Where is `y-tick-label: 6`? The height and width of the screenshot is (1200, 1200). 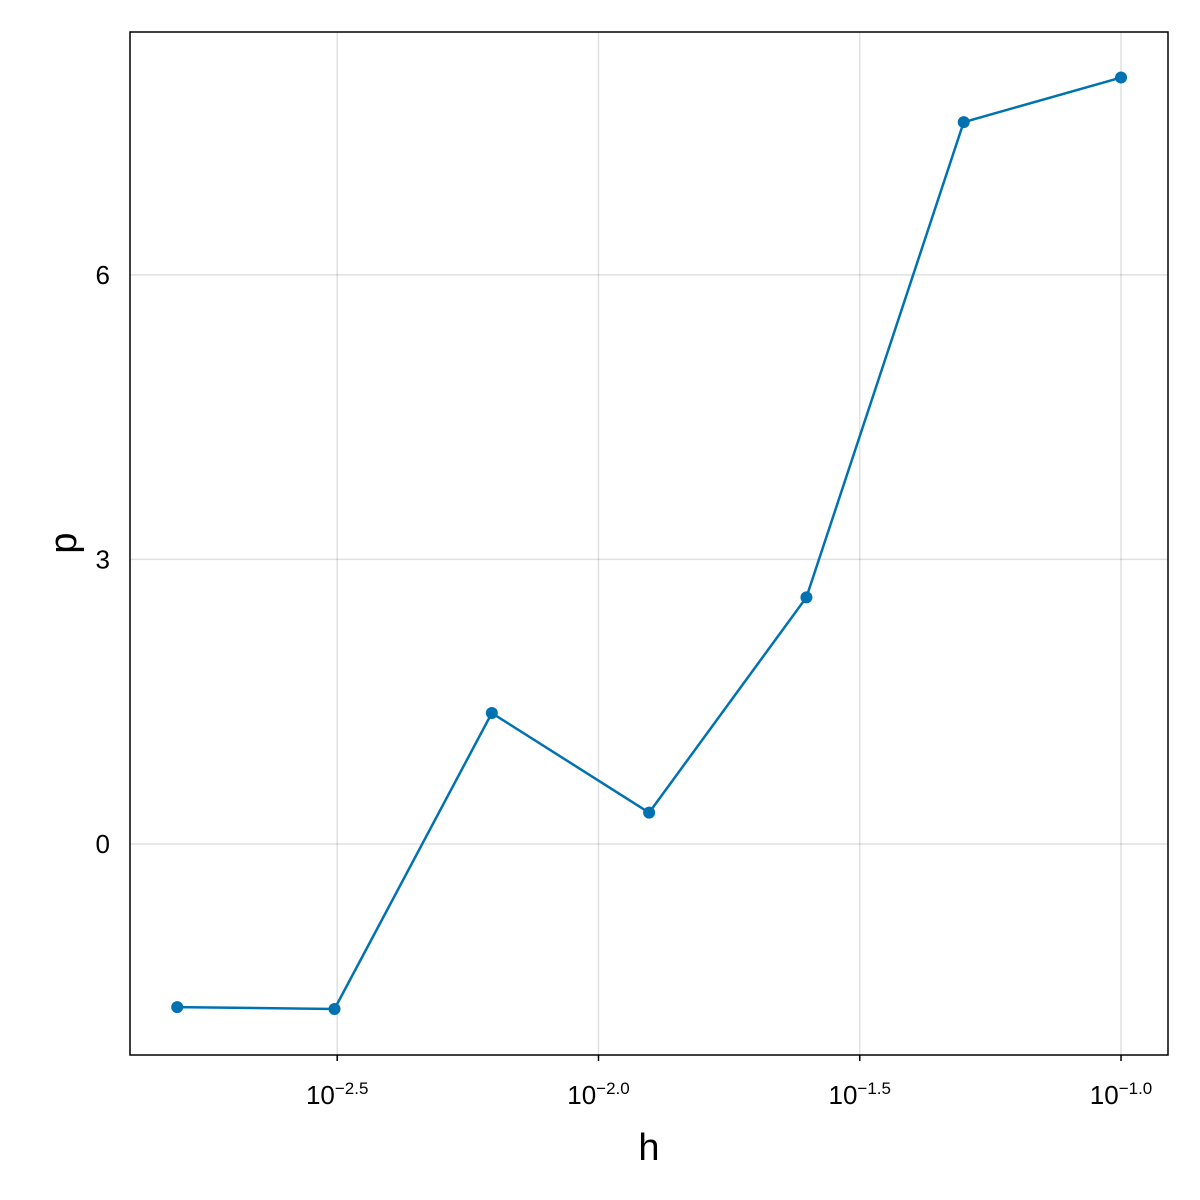
y-tick-label: 6 is located at coordinates (103, 275).